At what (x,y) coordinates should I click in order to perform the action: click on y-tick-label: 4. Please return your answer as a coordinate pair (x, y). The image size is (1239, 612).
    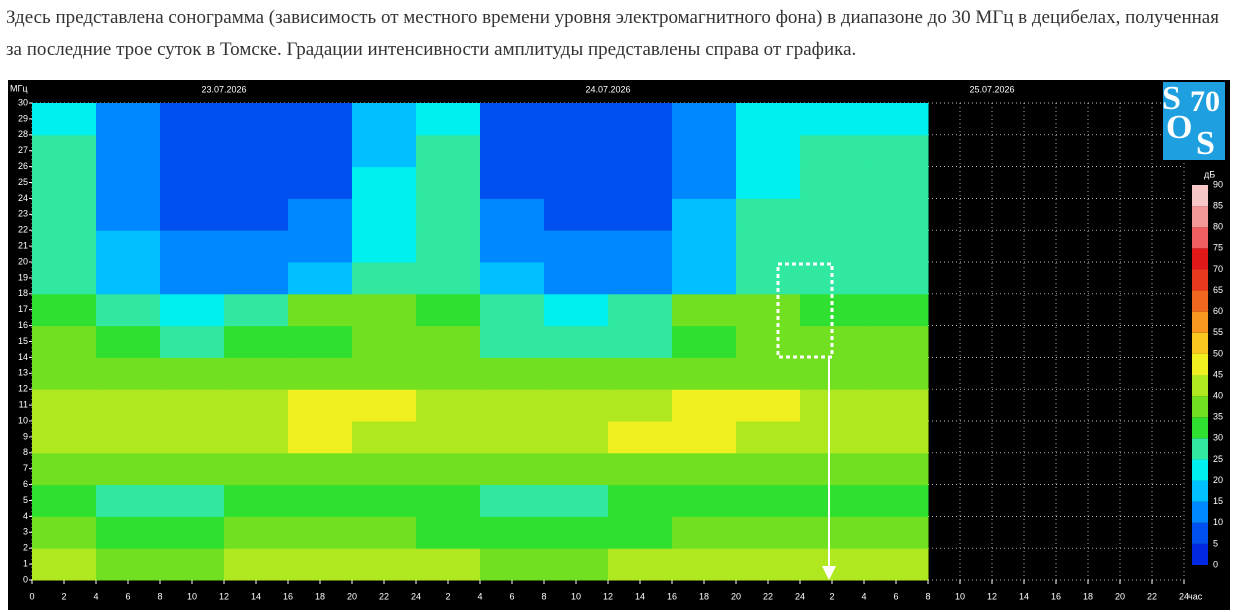
    Looking at the image, I should click on (25, 516).